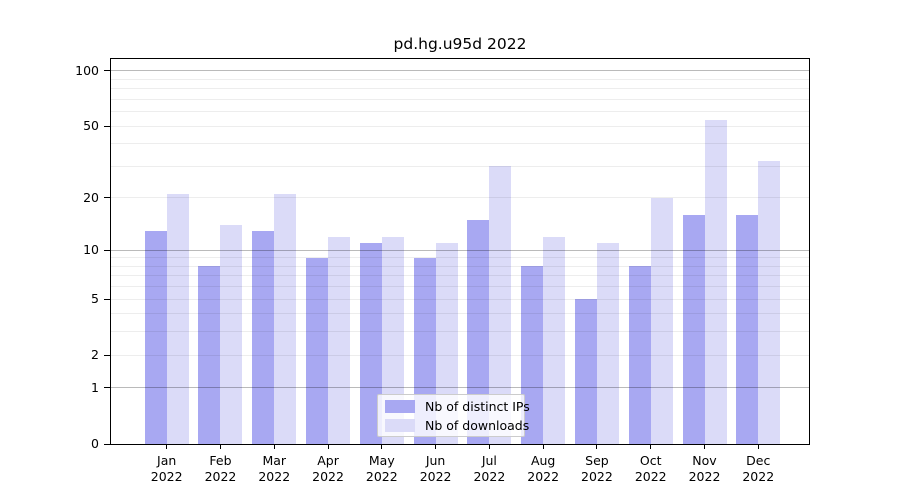  What do you see at coordinates (543, 446) in the screenshot?
I see `x-tick-aug` at bounding box center [543, 446].